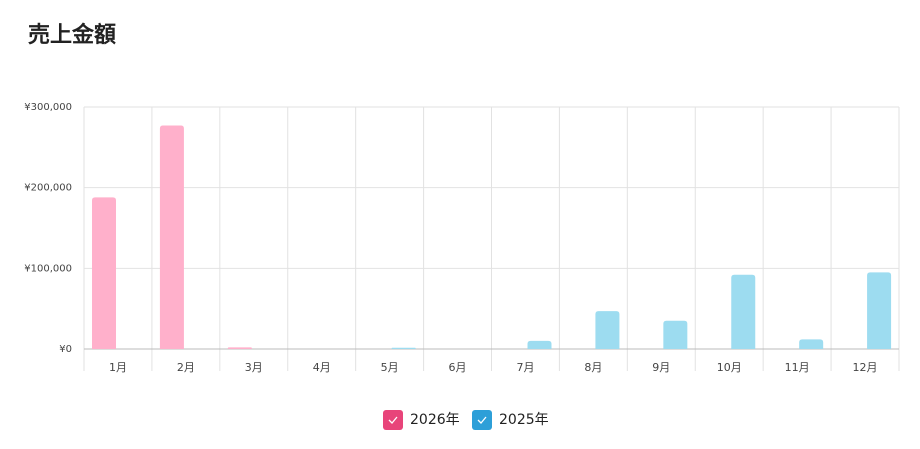 The height and width of the screenshot is (449, 920). I want to click on x-tick-label: 4月, so click(322, 367).